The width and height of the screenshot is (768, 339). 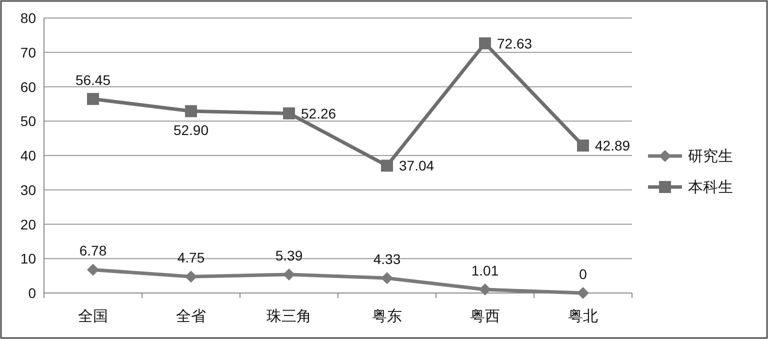 I want to click on x-tick-label: 全国, so click(x=93, y=316).